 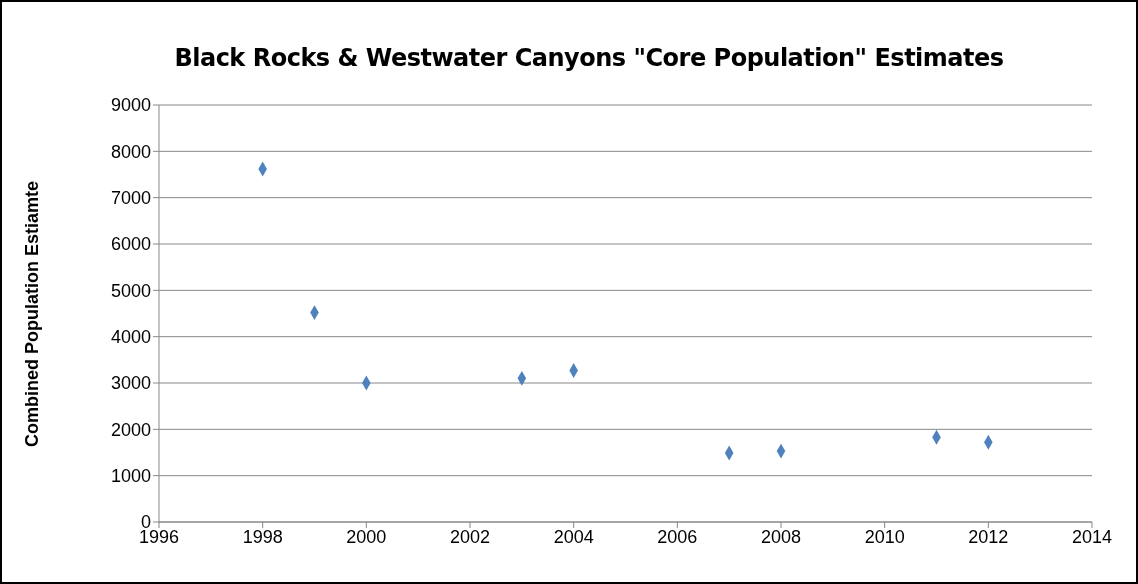 What do you see at coordinates (130, 383) in the screenshot?
I see `y-tick-label: 3000` at bounding box center [130, 383].